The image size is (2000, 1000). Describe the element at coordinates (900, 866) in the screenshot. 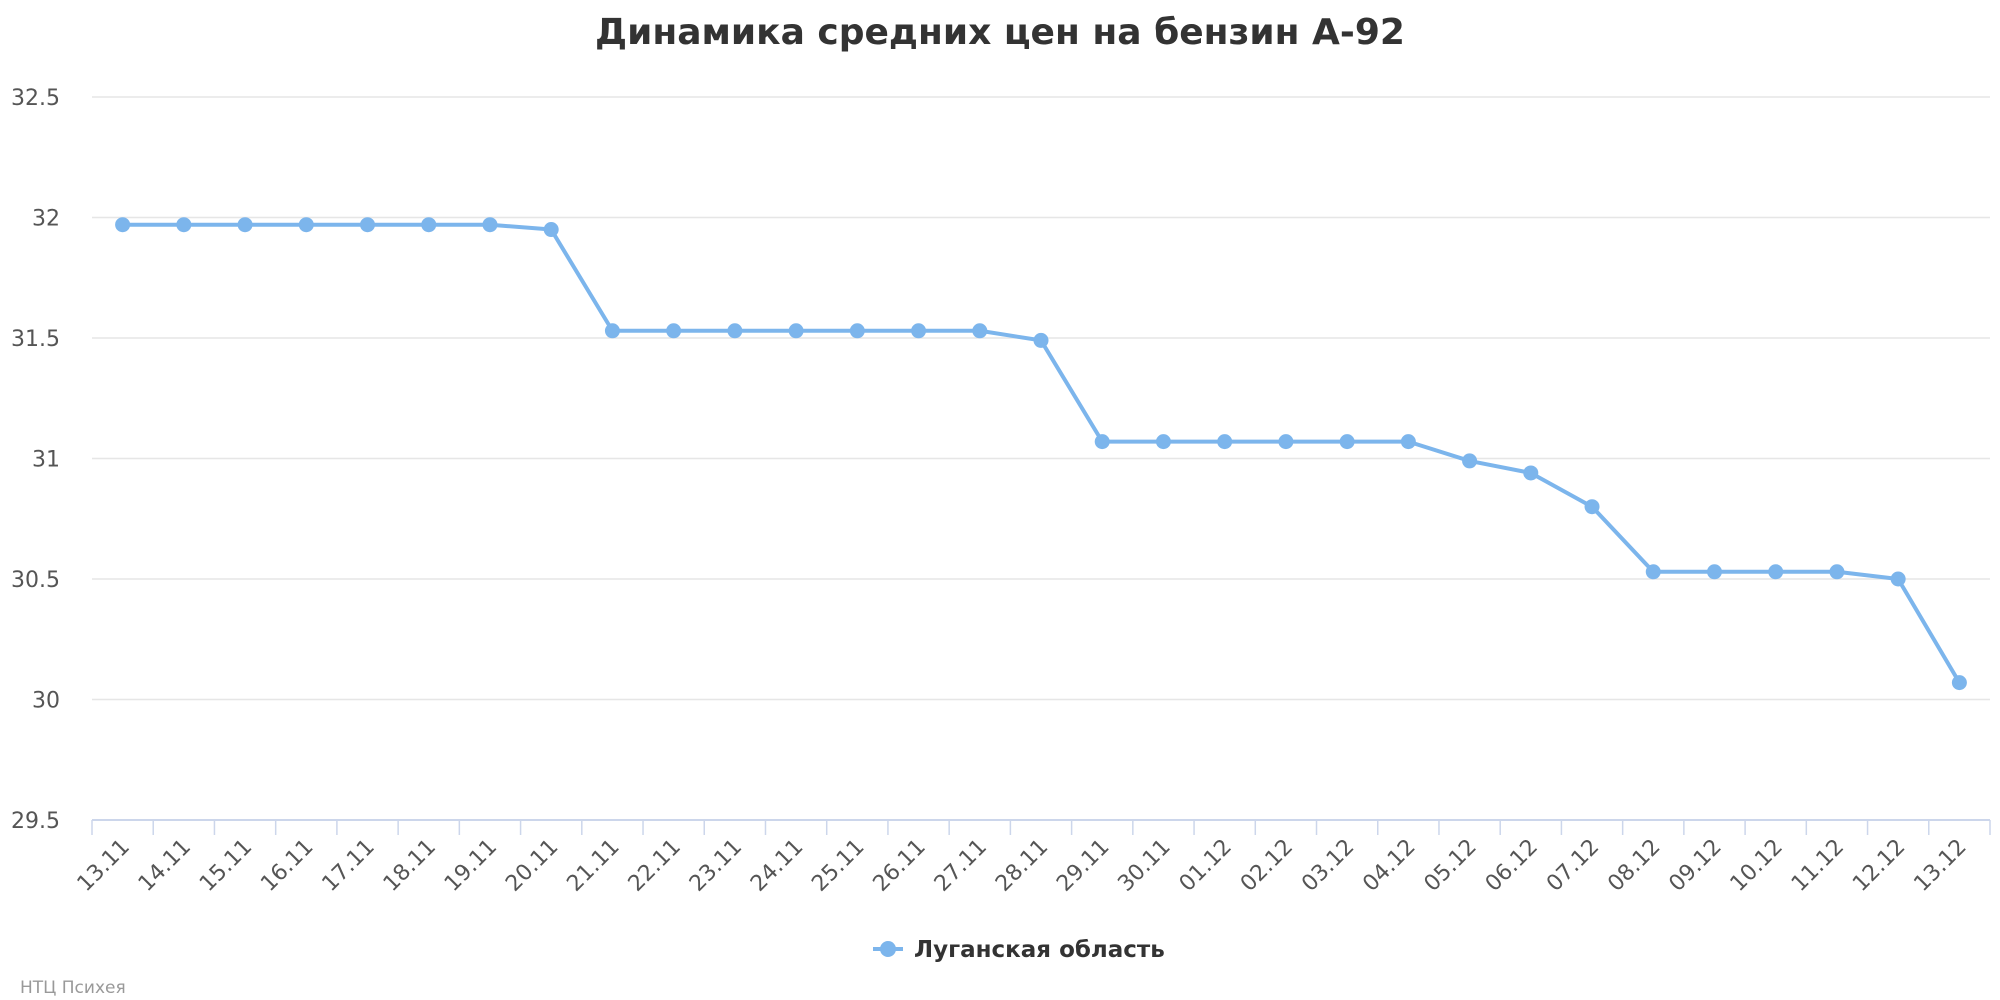

I see `x-tick-label: 26.11` at that location.